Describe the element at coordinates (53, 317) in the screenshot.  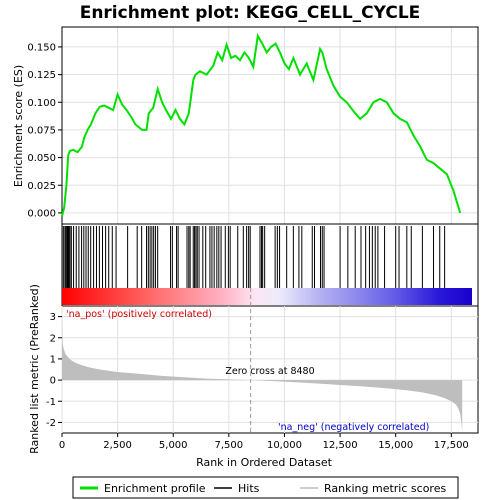
I see `metric-tick-label: 3` at that location.